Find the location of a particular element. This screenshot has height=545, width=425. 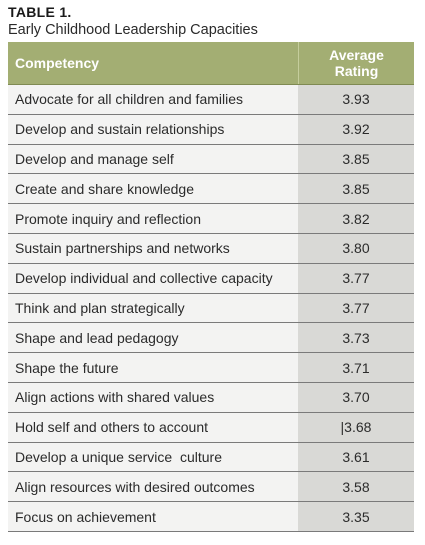

competency-cell: Advocate for all children and families is located at coordinates (153, 99).